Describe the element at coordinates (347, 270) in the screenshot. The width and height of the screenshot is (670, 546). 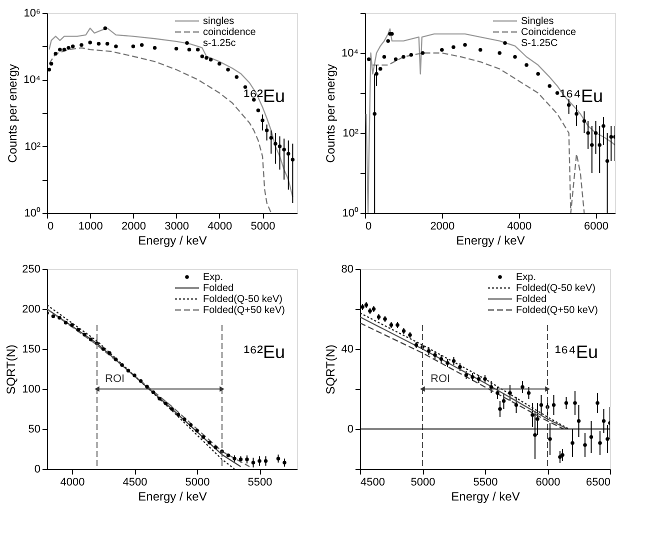
I see `y-tick-label: 80` at that location.